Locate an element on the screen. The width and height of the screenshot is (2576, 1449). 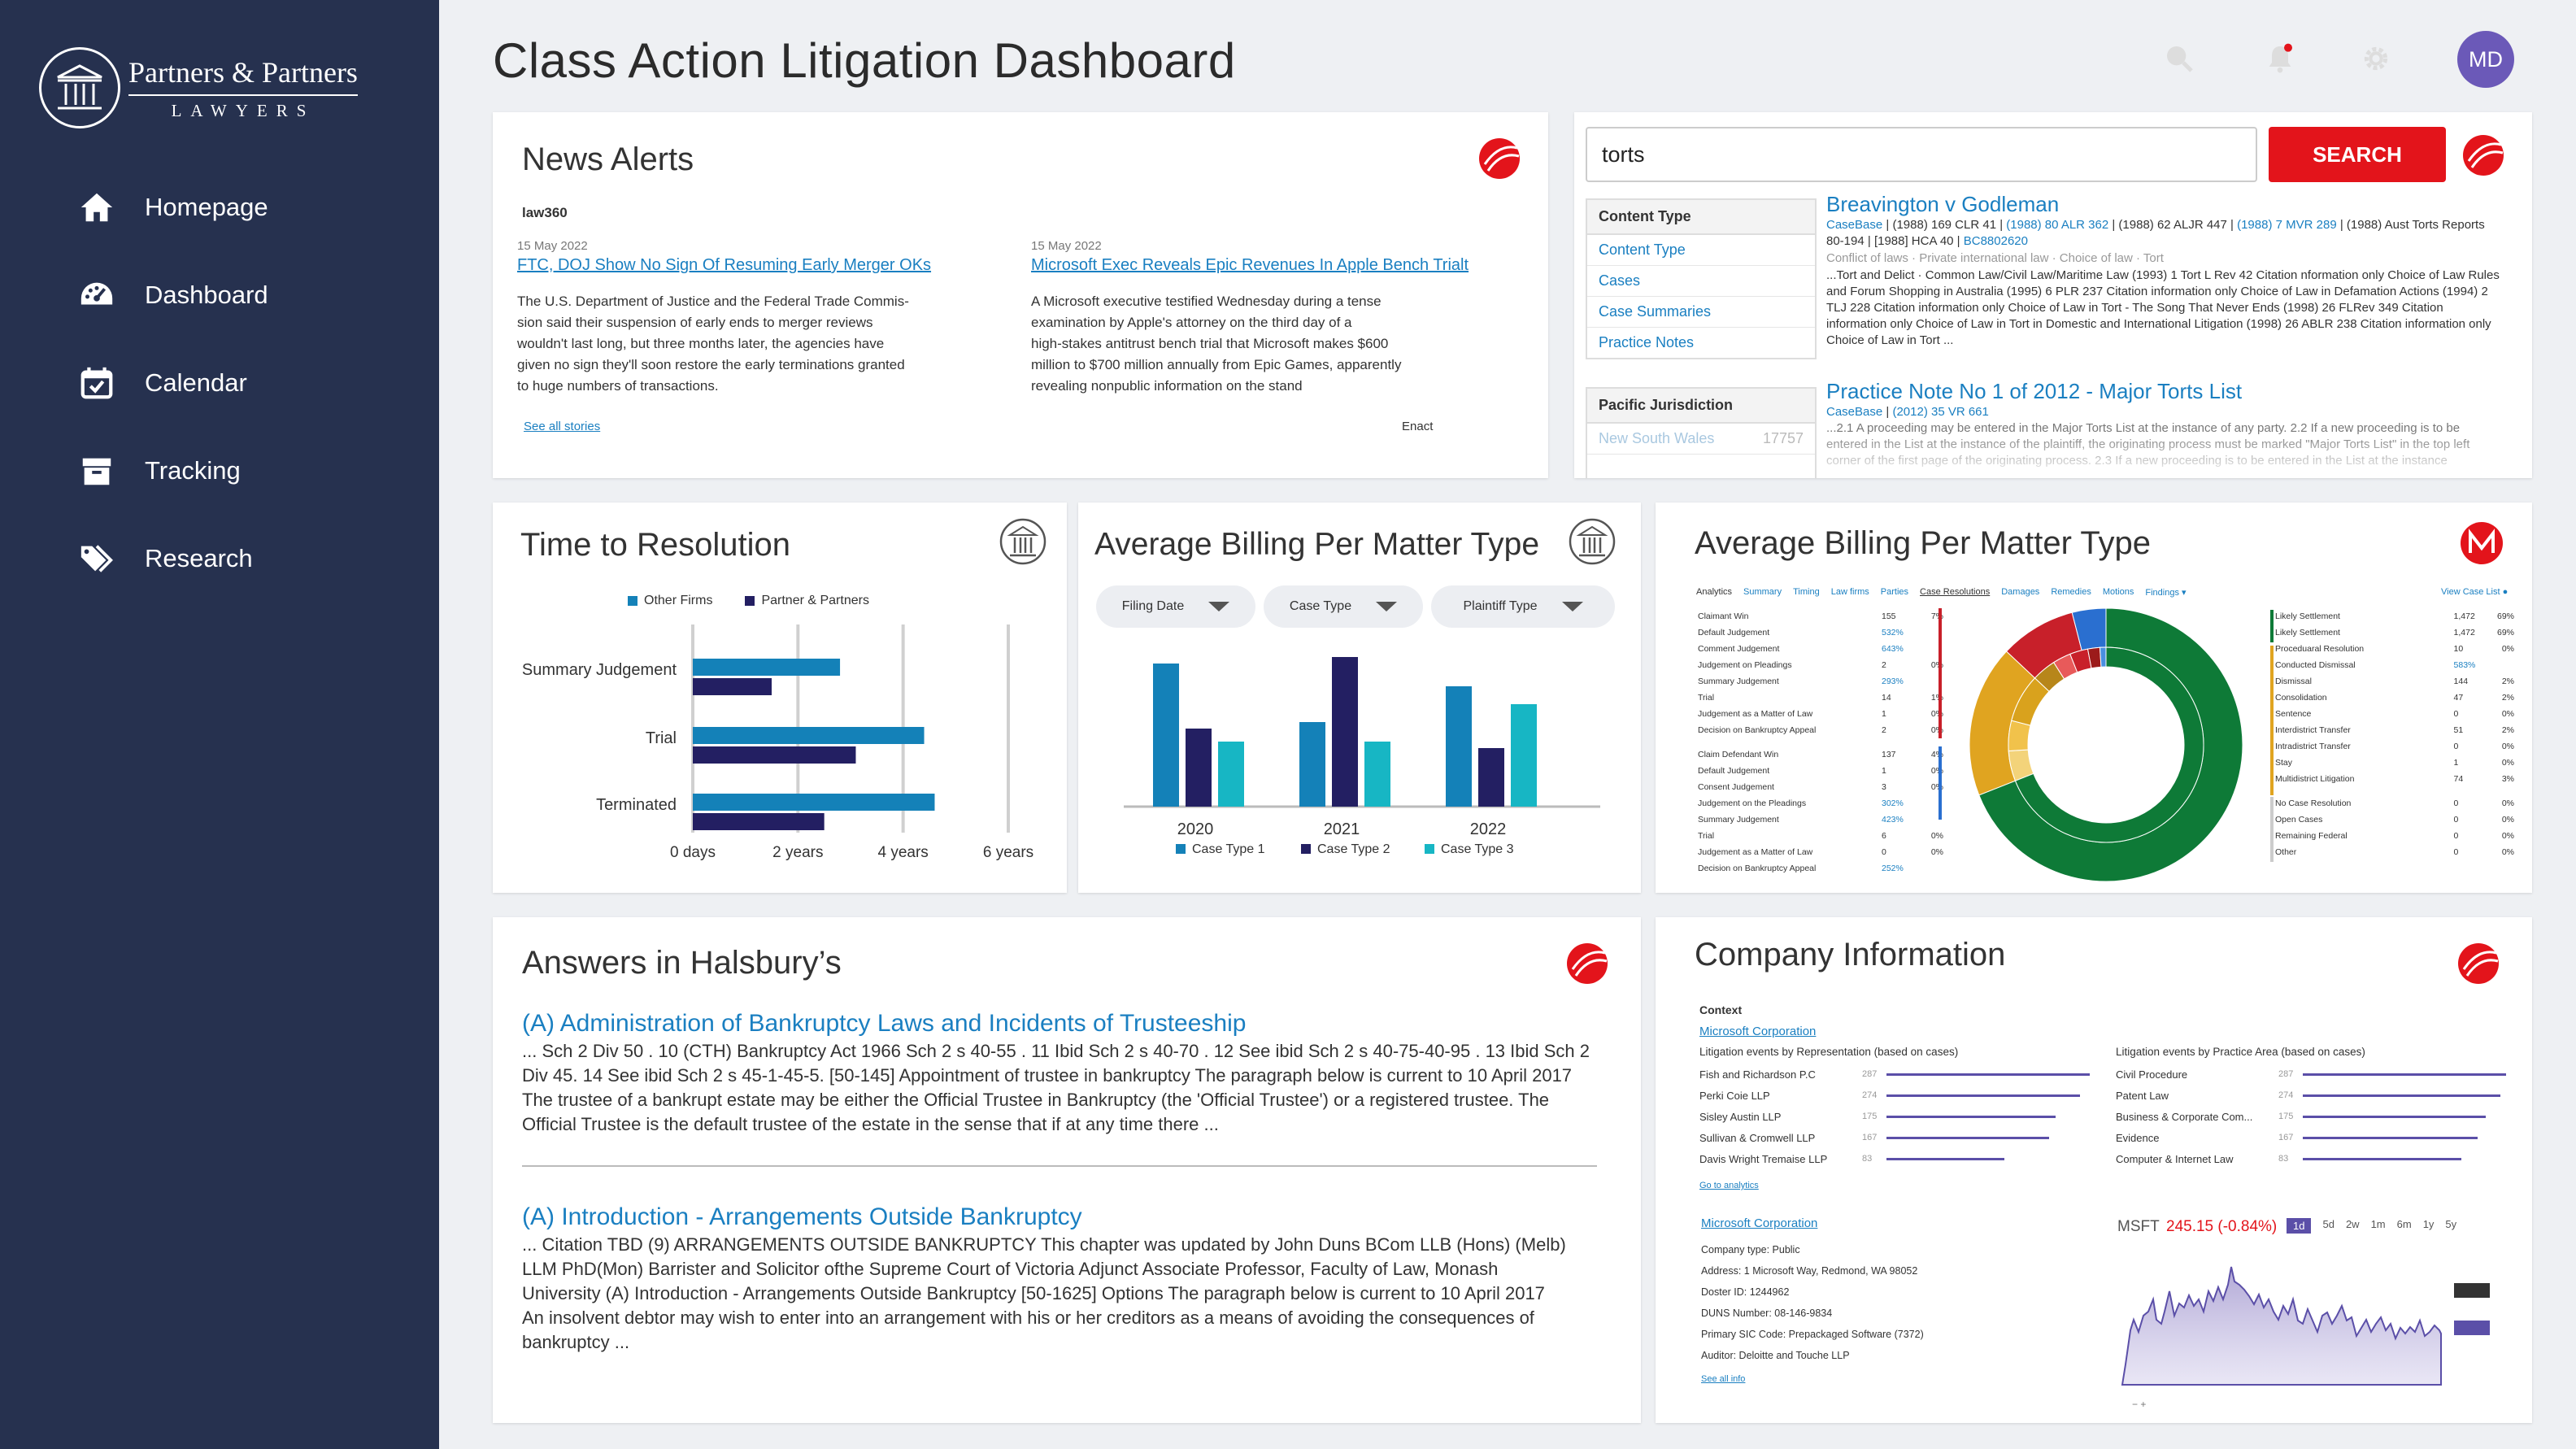
caret-down-icon is located at coordinates (1387, 607).